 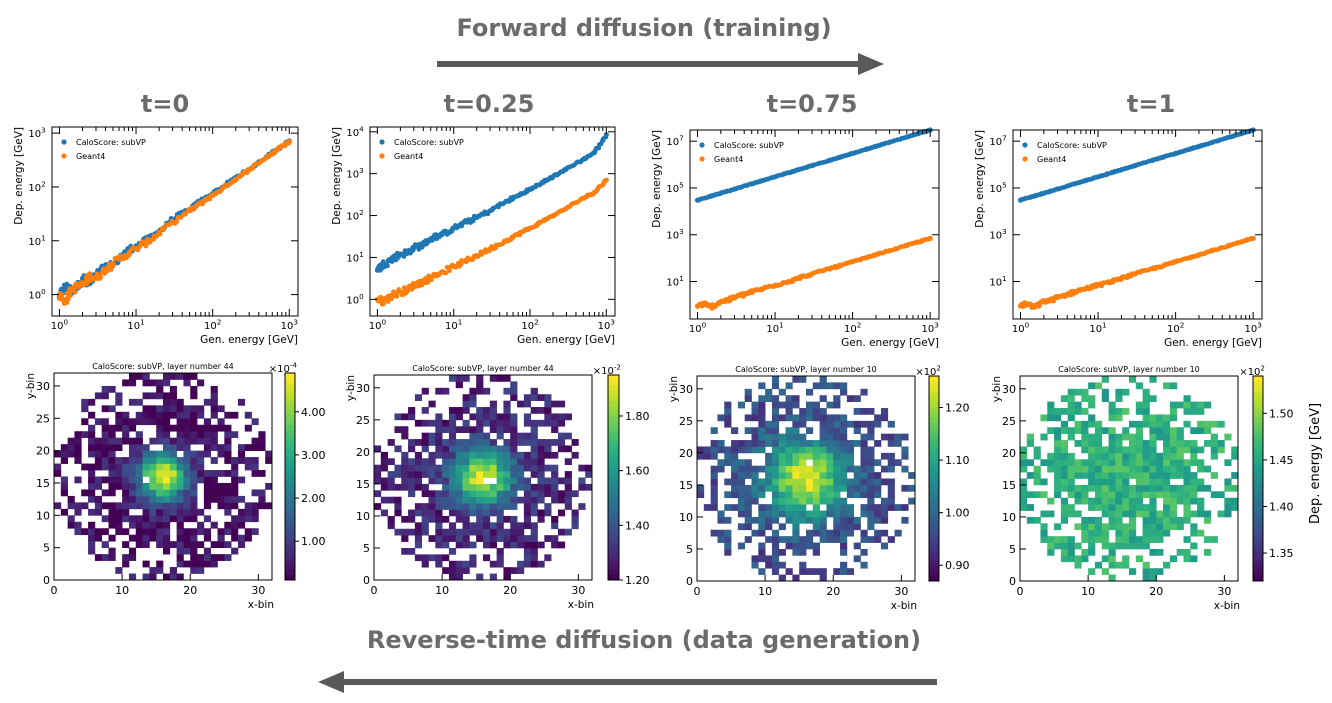 What do you see at coordinates (331, 682) in the screenshot?
I see `reverse-arrow-head` at bounding box center [331, 682].